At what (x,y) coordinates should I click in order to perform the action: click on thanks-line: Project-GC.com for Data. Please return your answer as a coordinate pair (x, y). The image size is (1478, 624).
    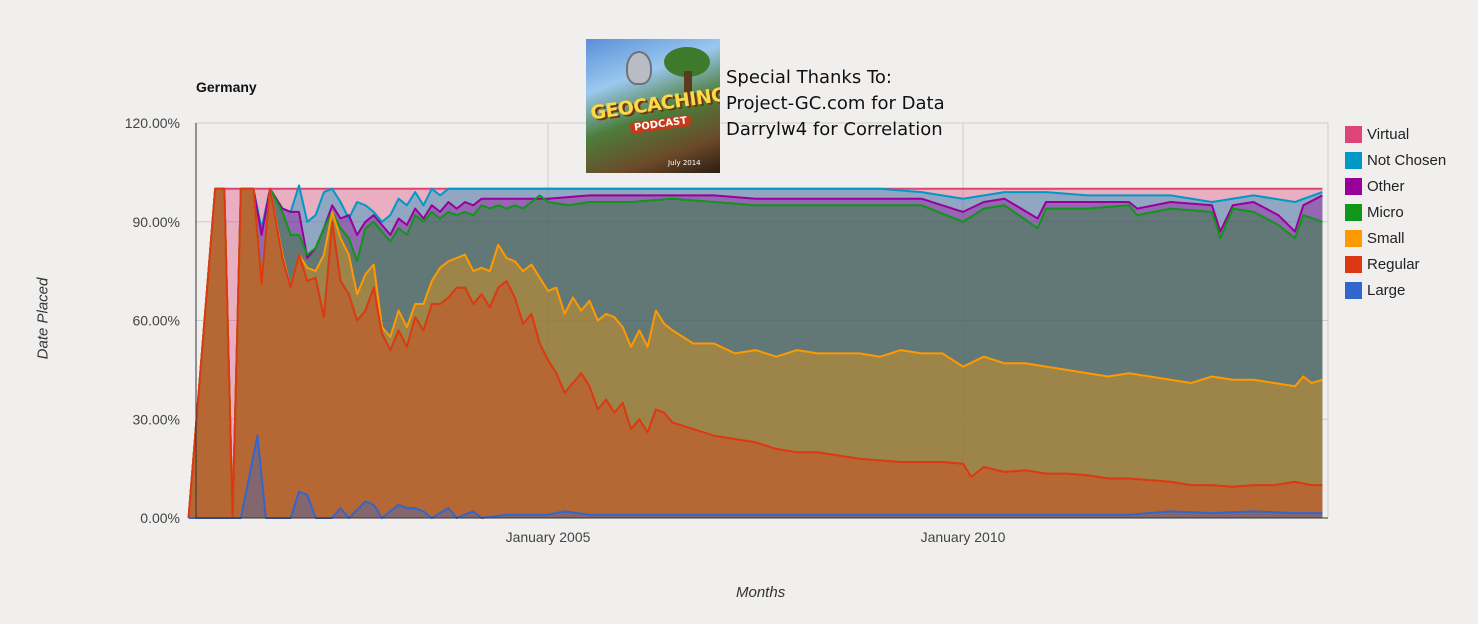
    Looking at the image, I should click on (835, 103).